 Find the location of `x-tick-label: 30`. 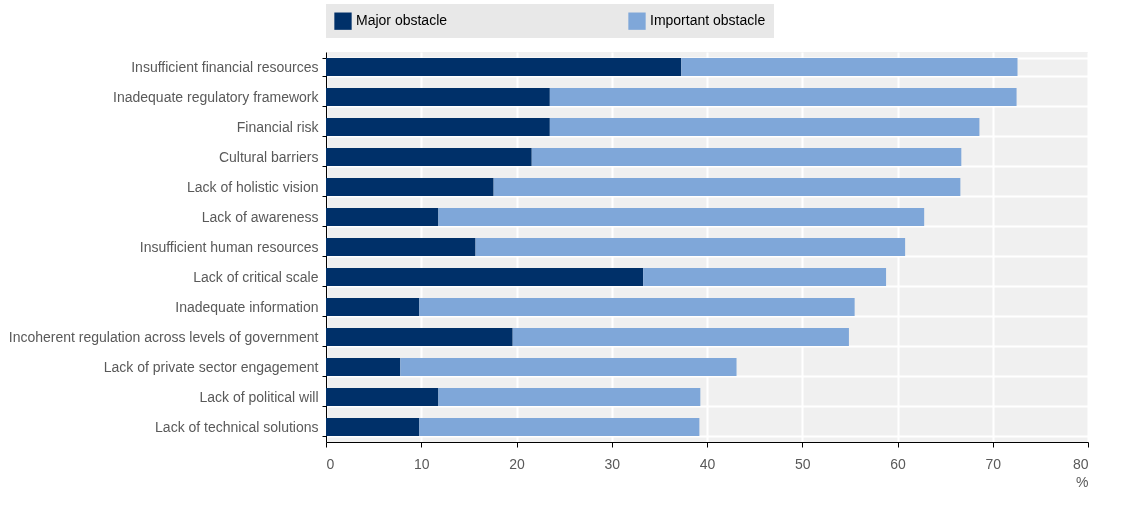

x-tick-label: 30 is located at coordinates (612, 463).